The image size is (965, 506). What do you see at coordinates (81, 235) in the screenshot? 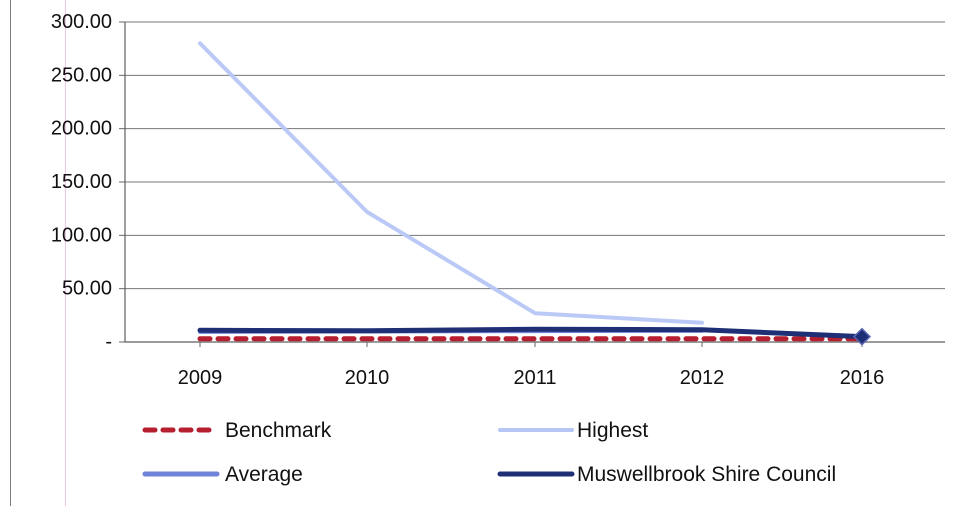
I see `y-tick-label: 100.00` at bounding box center [81, 235].